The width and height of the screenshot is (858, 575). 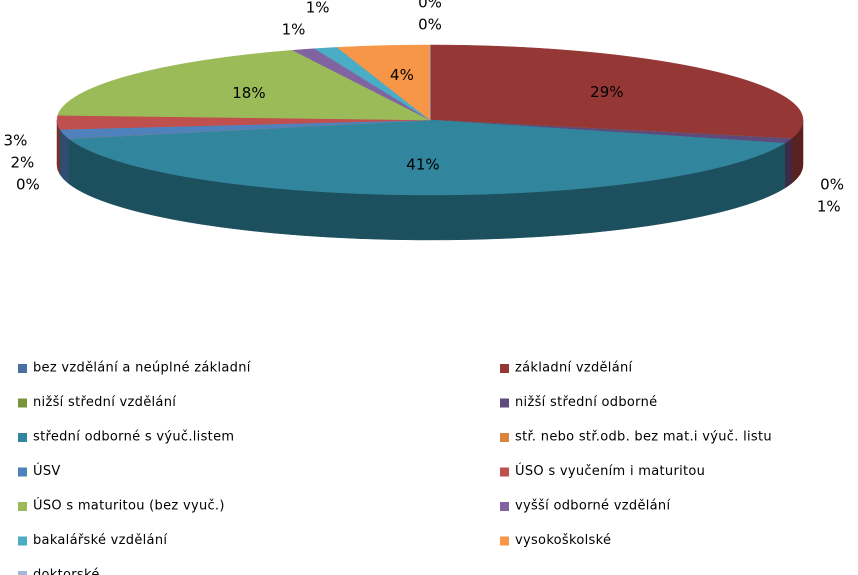 What do you see at coordinates (248, 93) in the screenshot?
I see `data-label: 18%` at bounding box center [248, 93].